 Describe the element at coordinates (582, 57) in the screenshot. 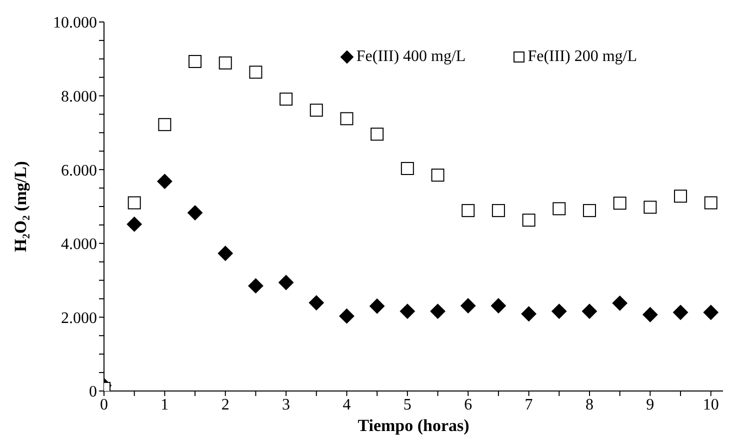

I see `legend-label: Fe(III) 200 mg/L` at that location.